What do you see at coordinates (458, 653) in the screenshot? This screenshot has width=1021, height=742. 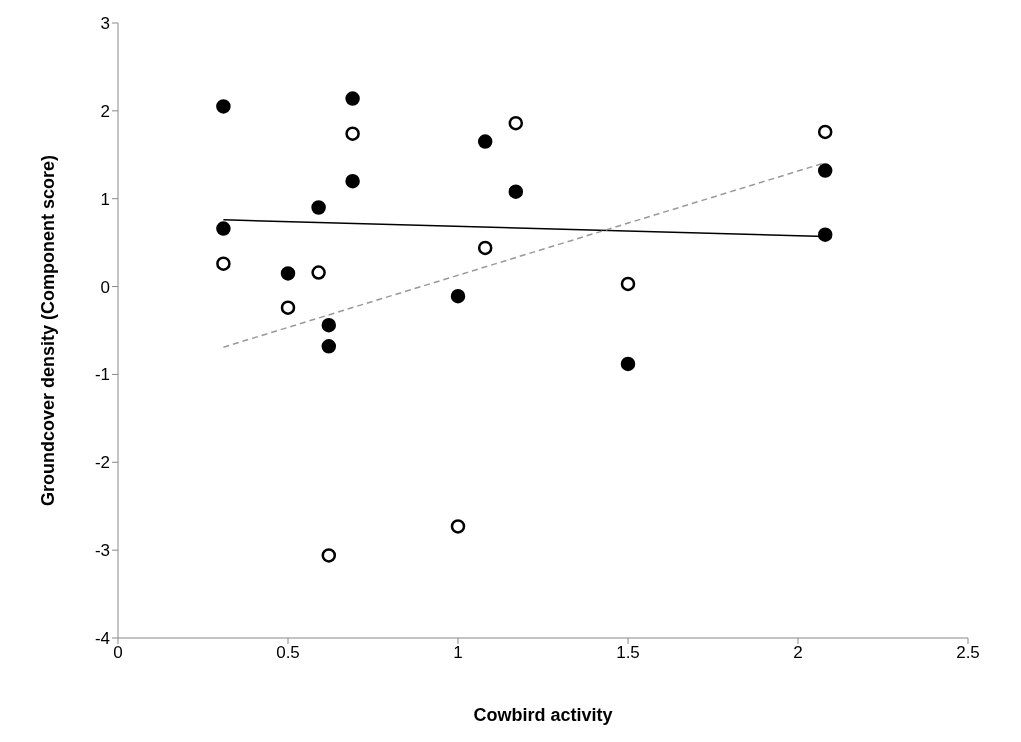 I see `x-tick-label: 1` at bounding box center [458, 653].